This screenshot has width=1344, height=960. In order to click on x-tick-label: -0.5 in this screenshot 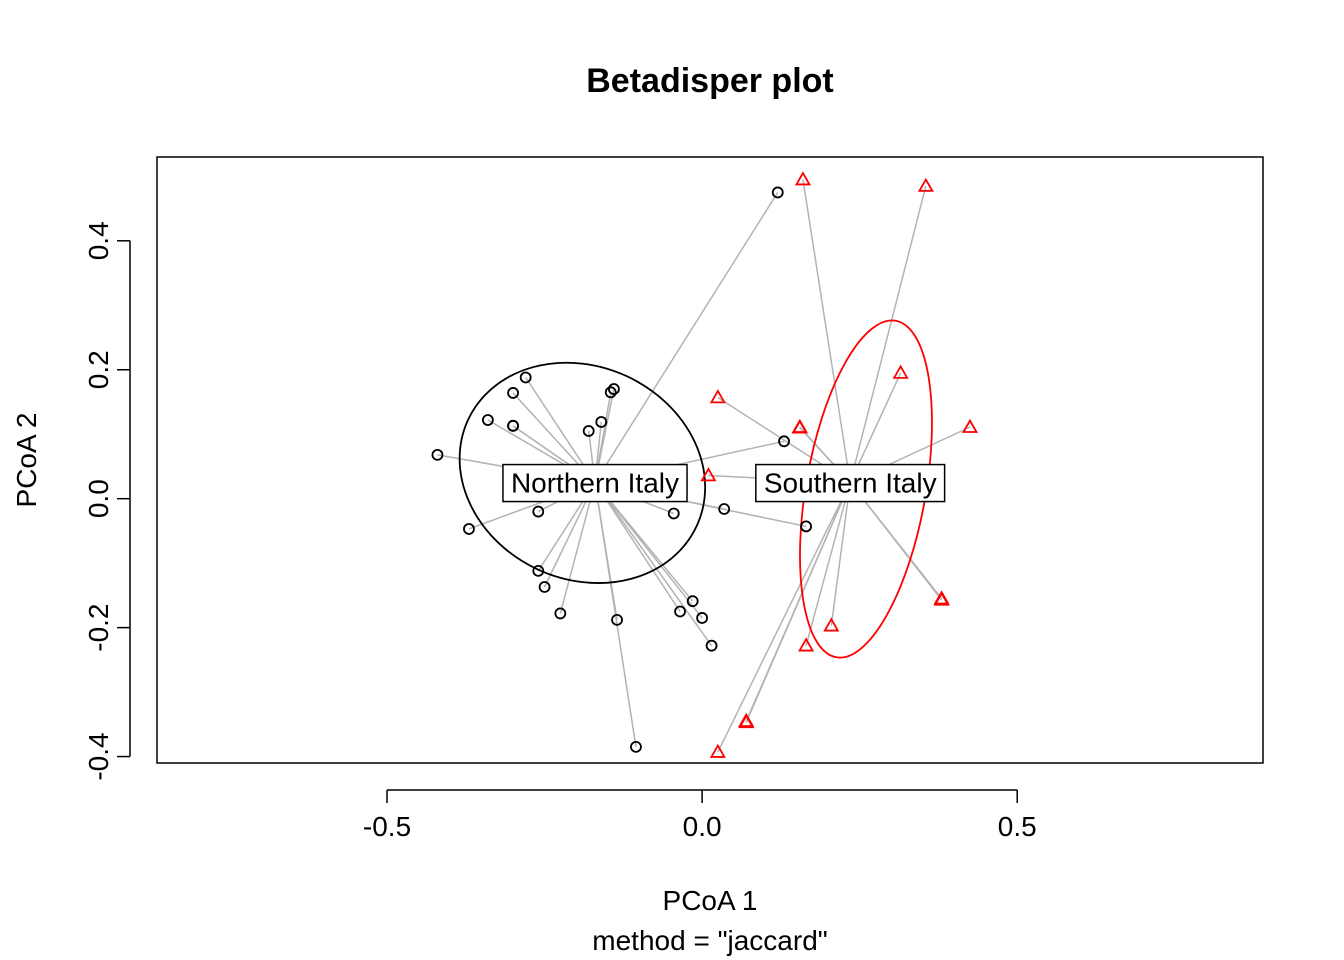, I will do `click(387, 826)`.